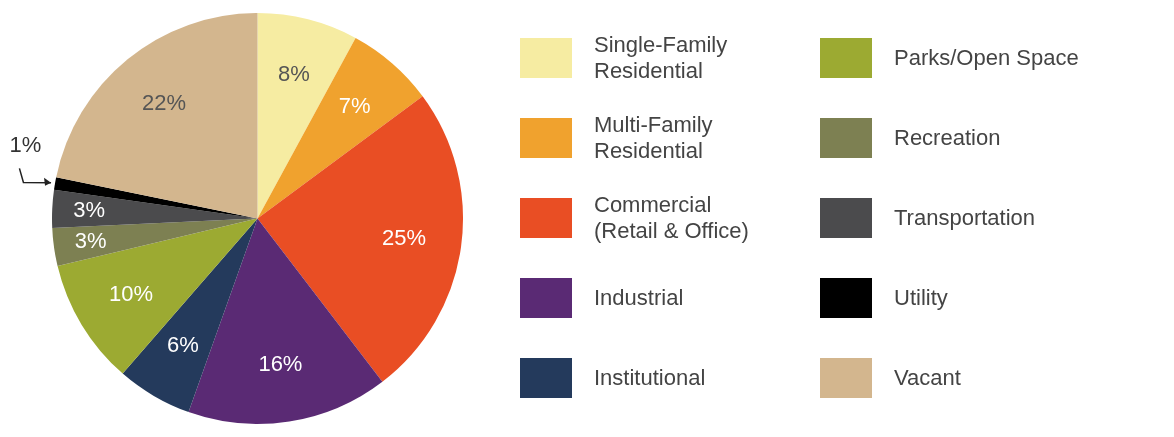 The height and width of the screenshot is (437, 1174). What do you see at coordinates (639, 298) in the screenshot?
I see `legend-label: Industrial` at bounding box center [639, 298].